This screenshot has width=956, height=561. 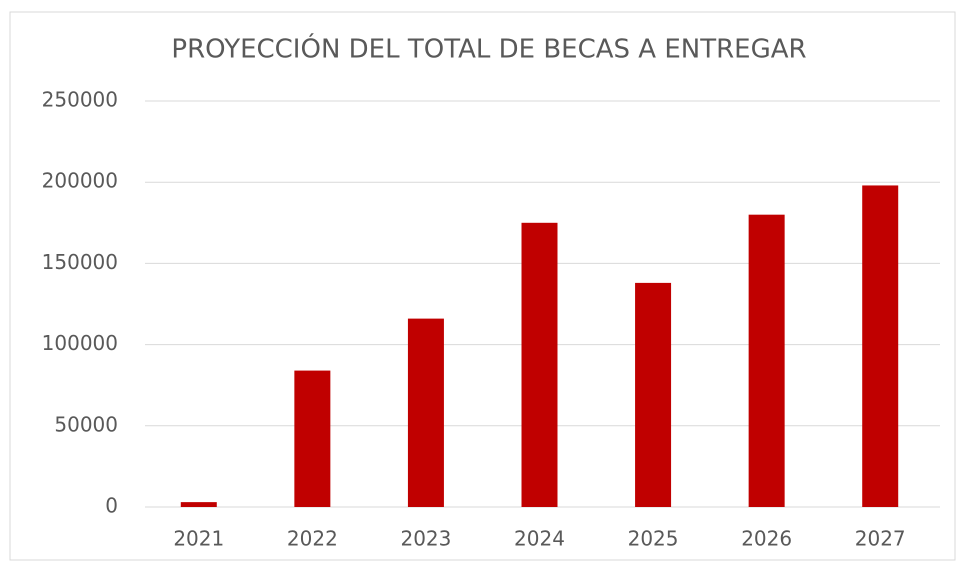 What do you see at coordinates (80, 100) in the screenshot?
I see `y-tick-label: 250000` at bounding box center [80, 100].